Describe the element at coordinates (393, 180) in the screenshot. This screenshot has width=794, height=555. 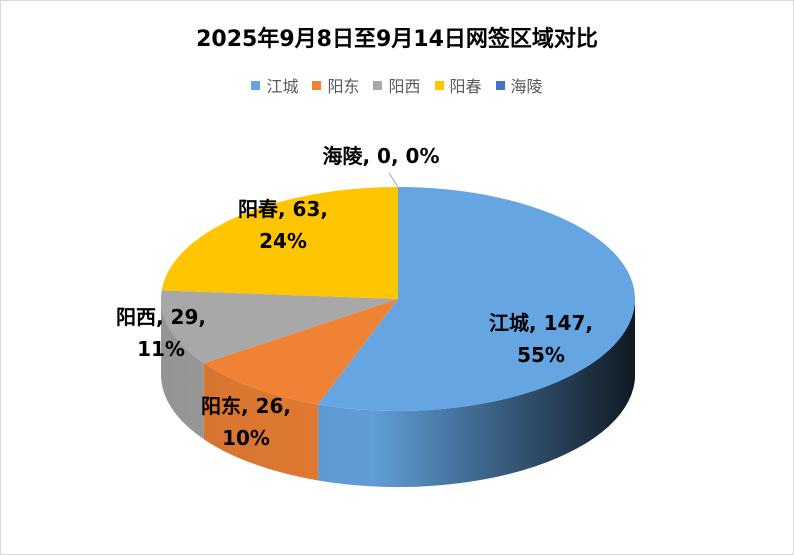
I see `leader-line` at that location.